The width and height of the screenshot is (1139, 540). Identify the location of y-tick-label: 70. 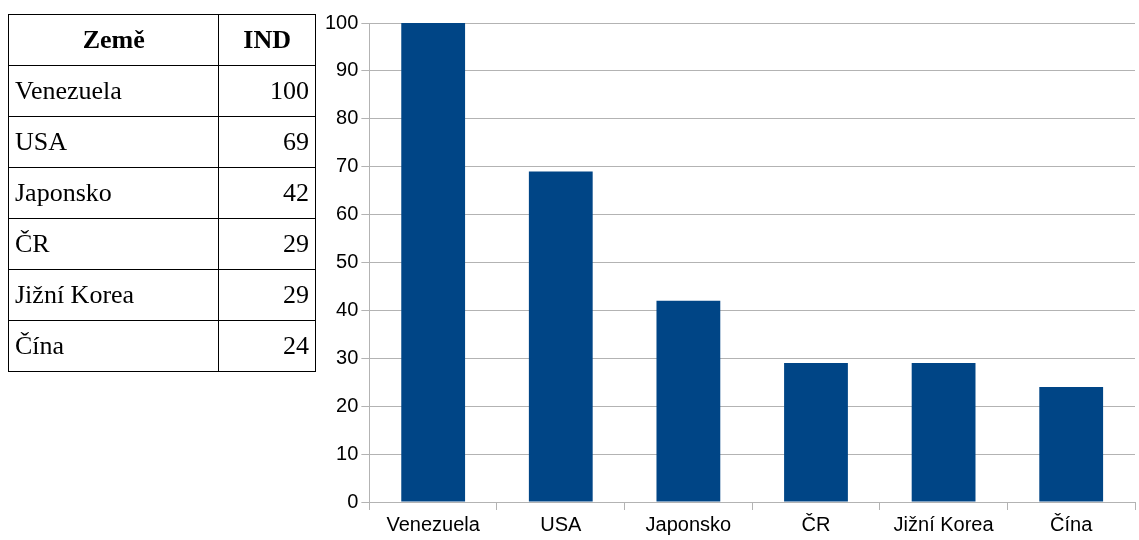
(347, 165).